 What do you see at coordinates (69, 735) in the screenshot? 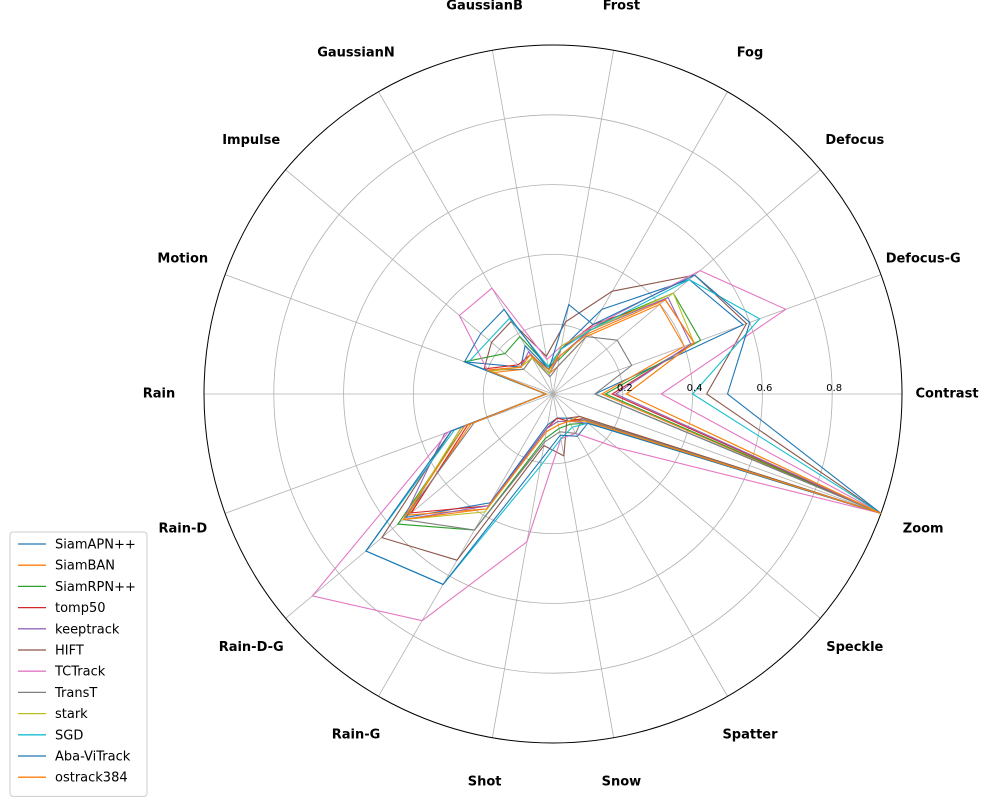
I see `legend-label: SGD` at bounding box center [69, 735].